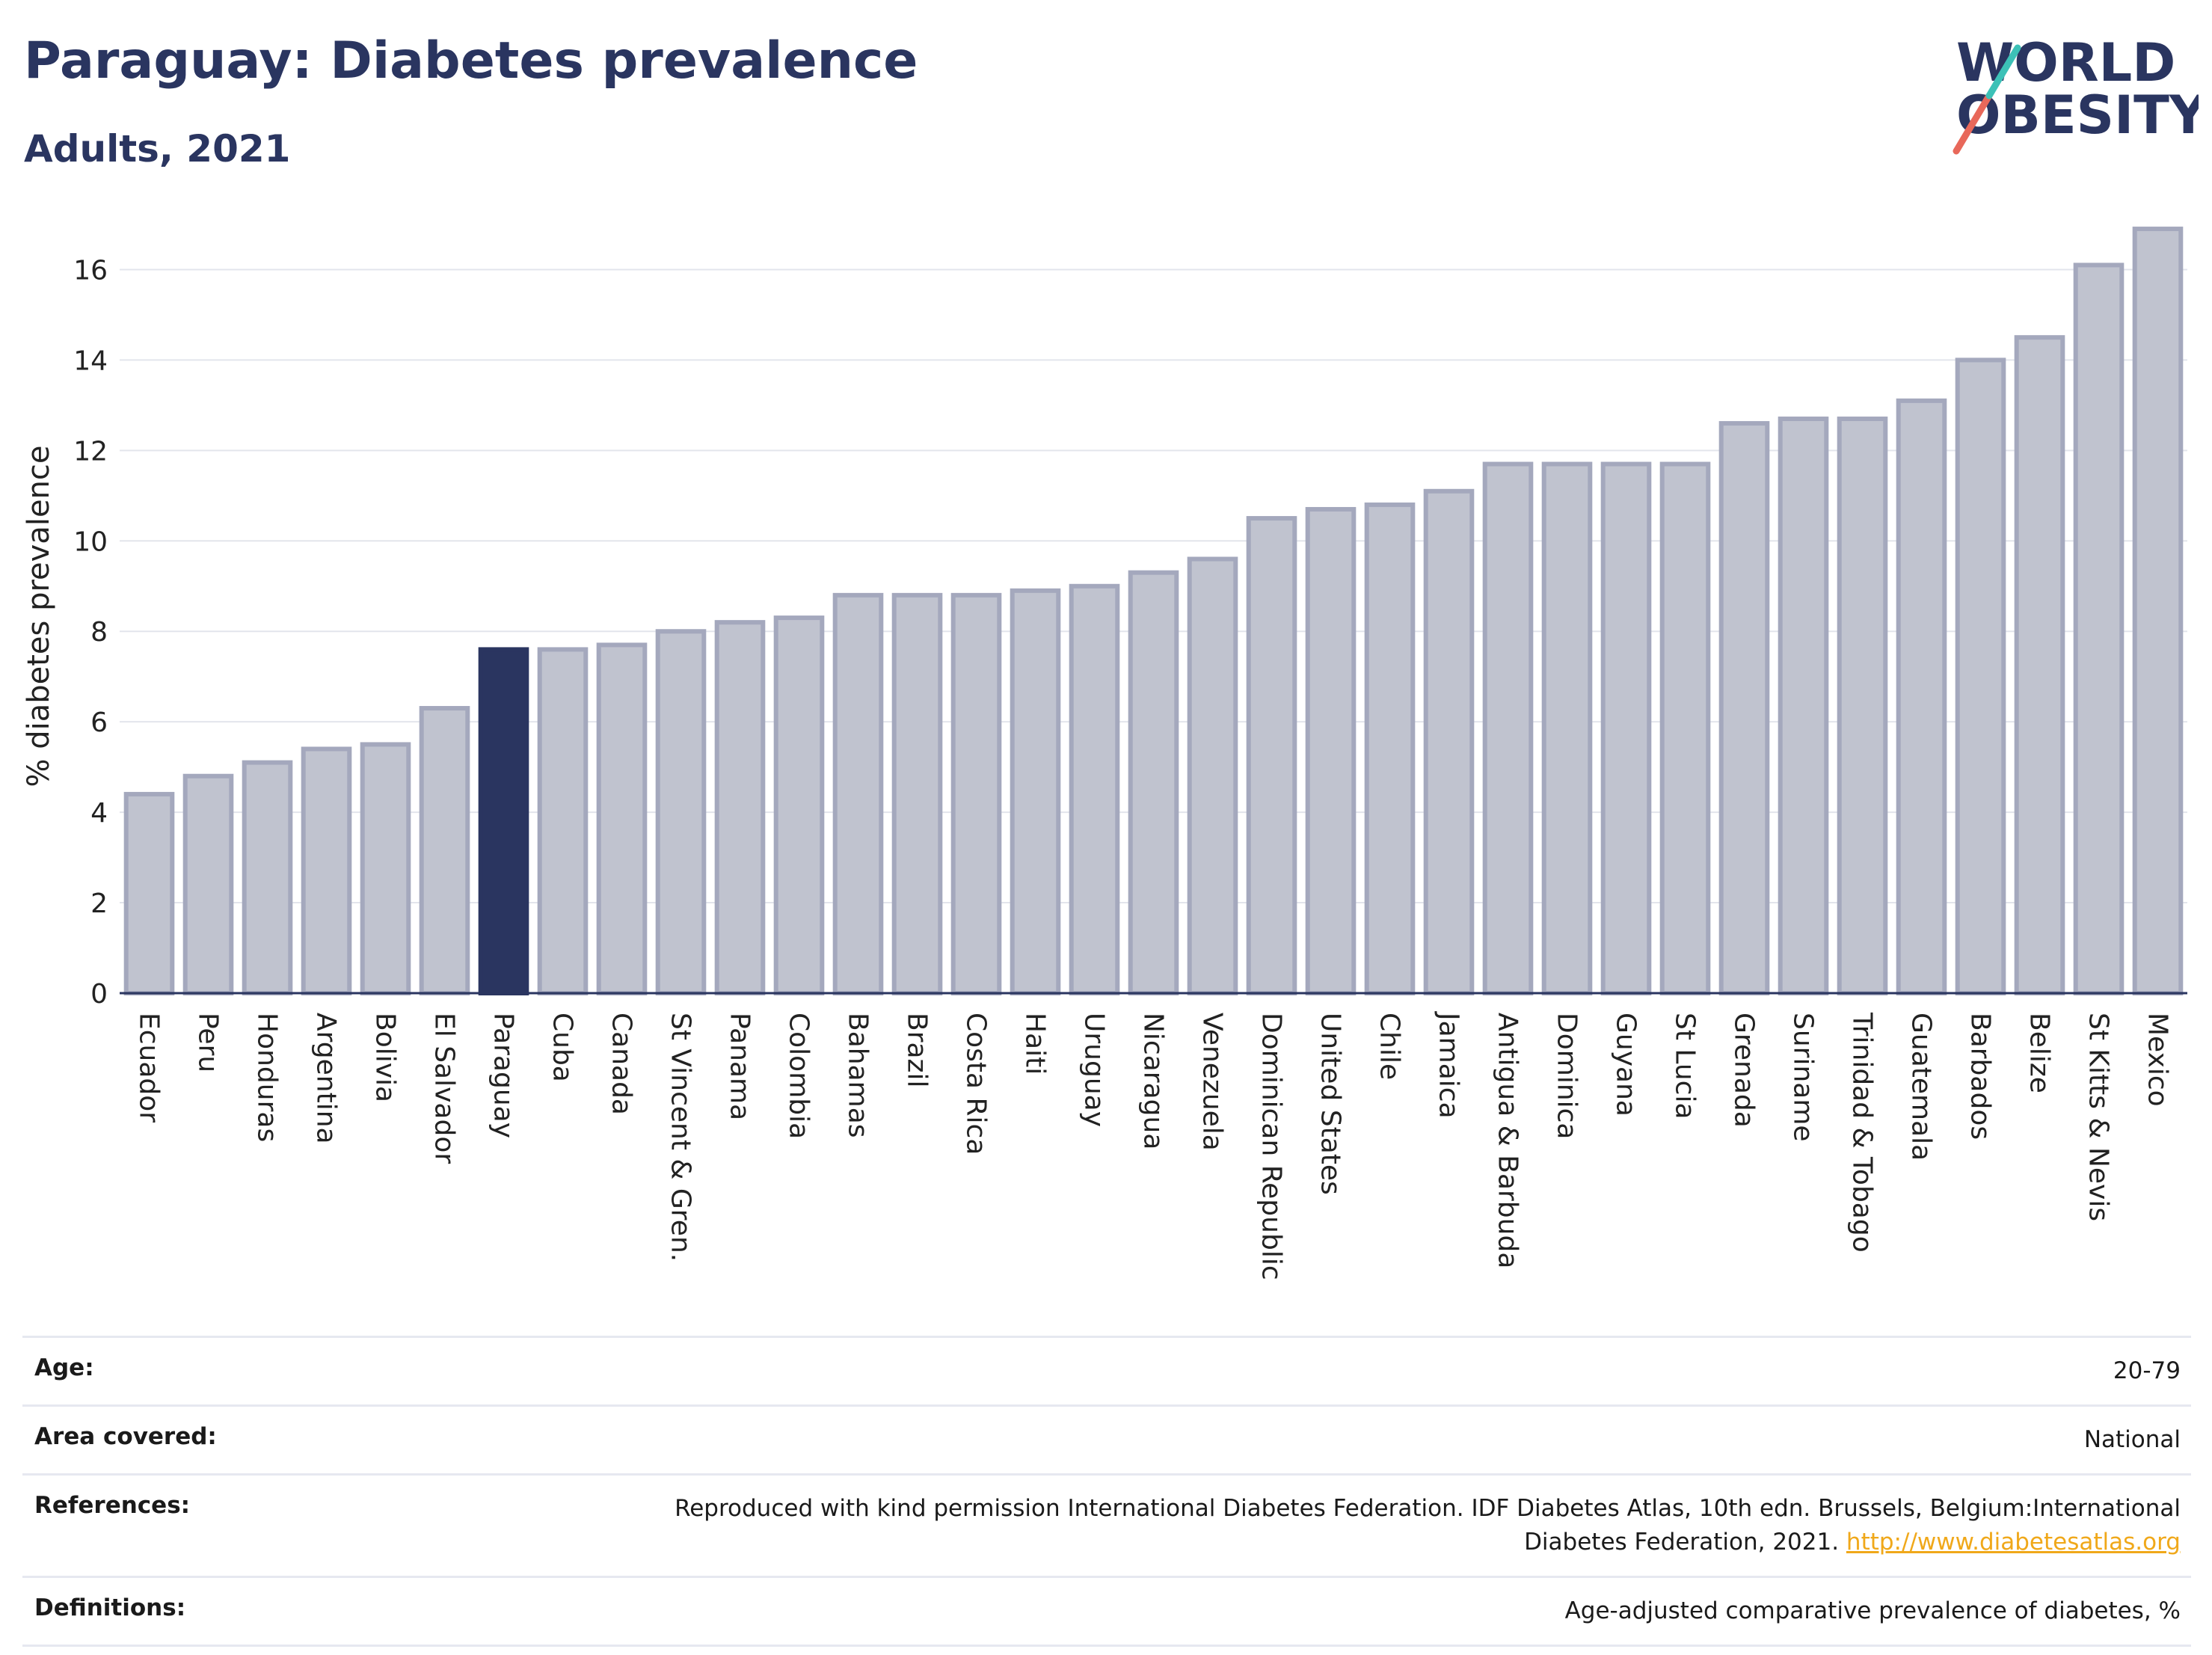 This screenshot has width=2212, height=1655. I want to click on bar-paraguay, so click(503, 821).